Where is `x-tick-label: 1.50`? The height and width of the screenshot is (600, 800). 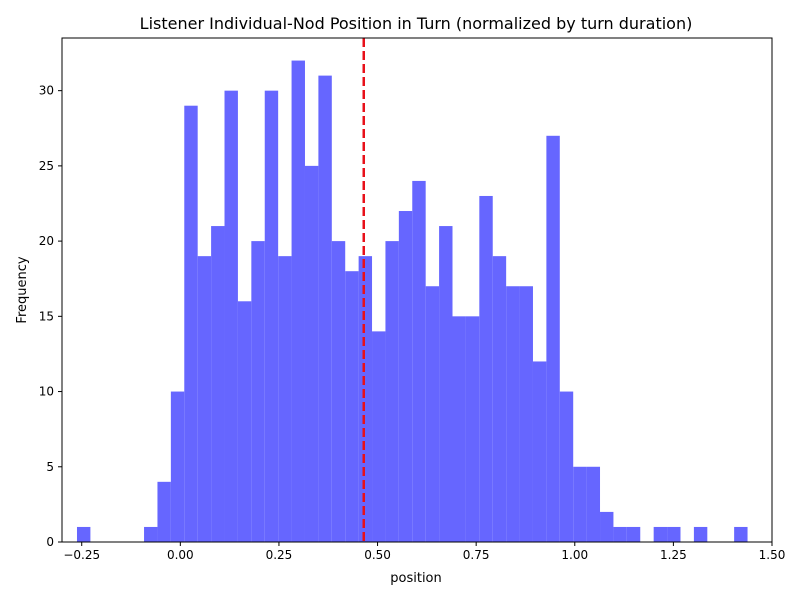 x-tick-label: 1.50 is located at coordinates (772, 555).